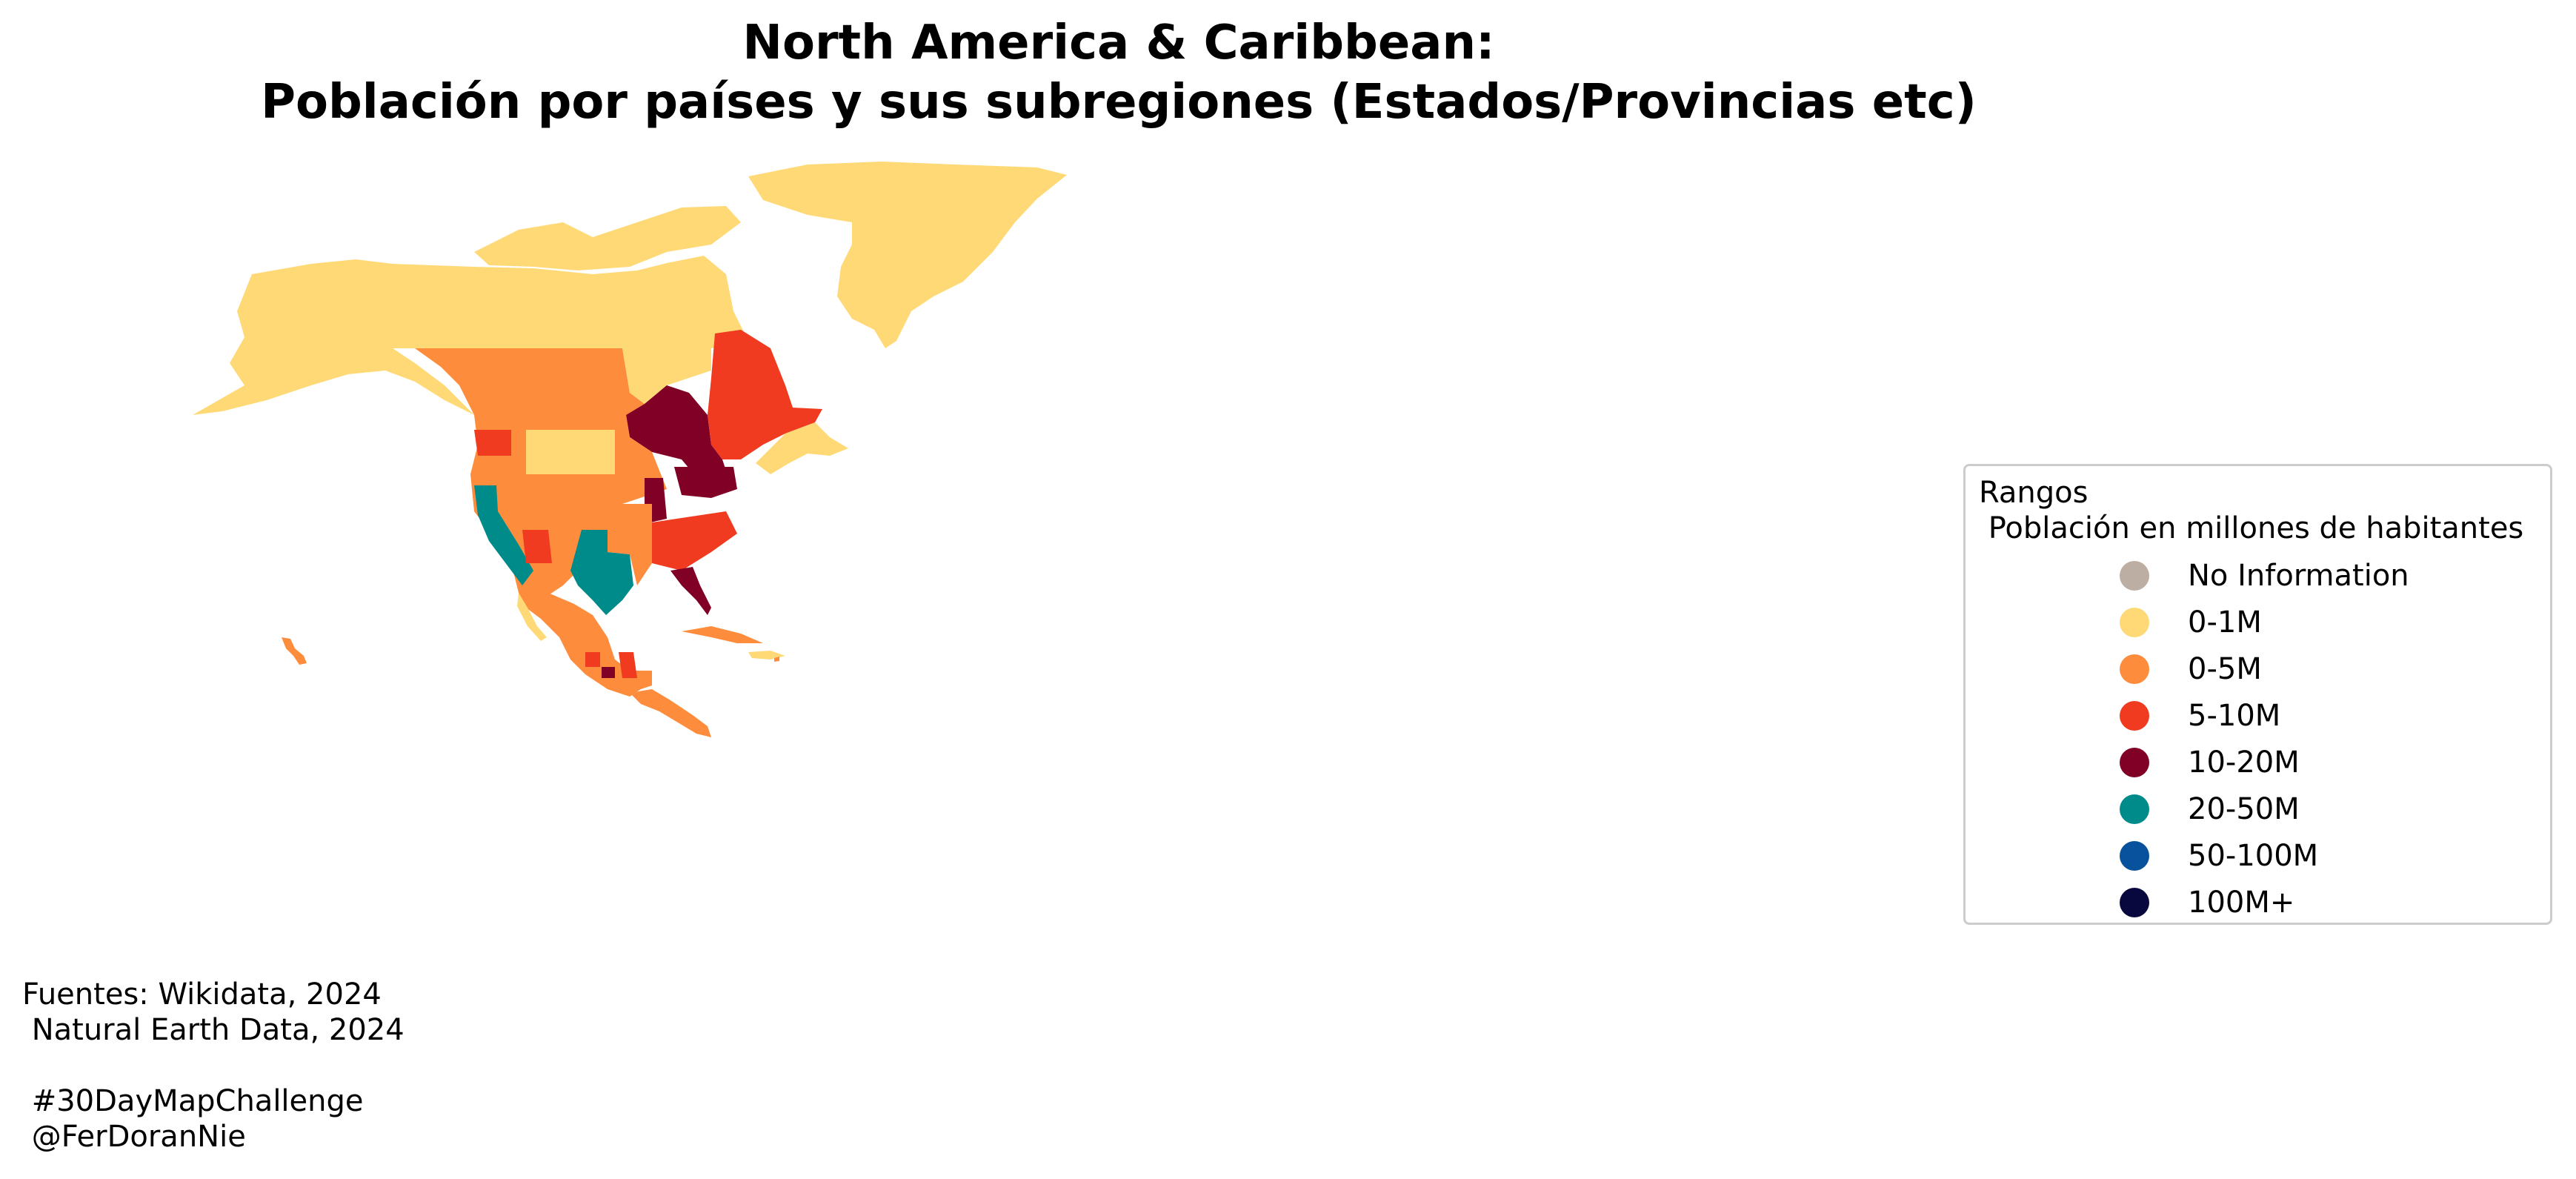  What do you see at coordinates (705, 482) in the screenshot?
I see `region-northeast` at bounding box center [705, 482].